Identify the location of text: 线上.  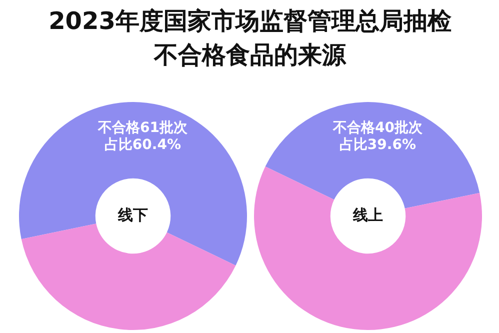
(367, 215).